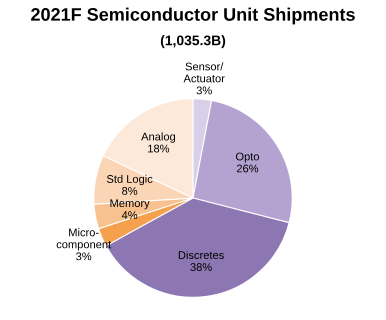  Describe the element at coordinates (84, 239) in the screenshot. I see `slice-label: Micro- component` at that location.